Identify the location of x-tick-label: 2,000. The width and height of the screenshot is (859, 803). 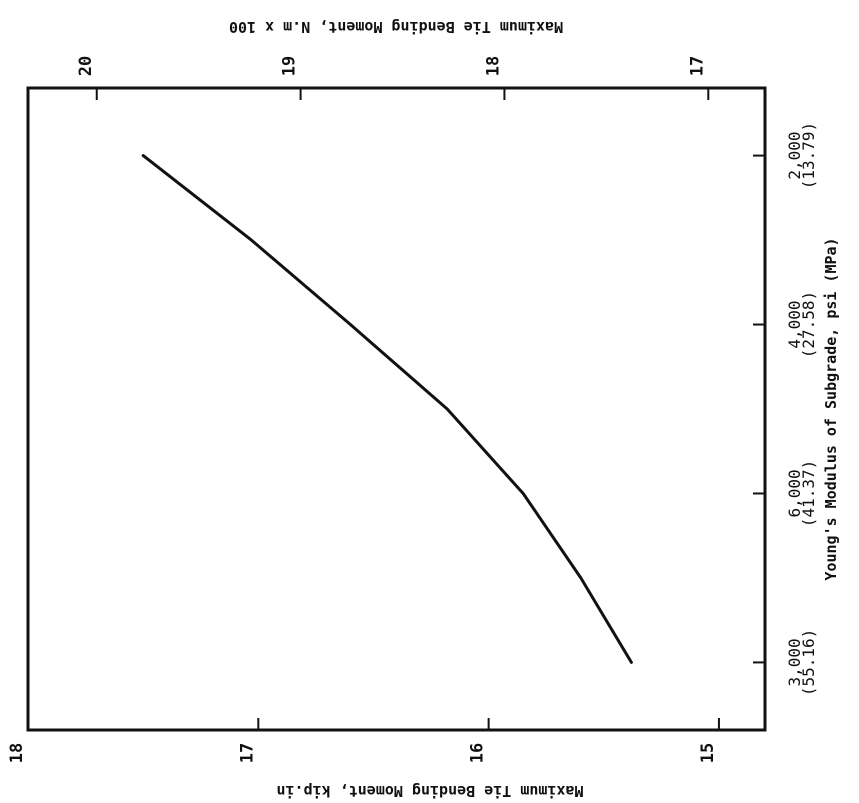
(794, 155).